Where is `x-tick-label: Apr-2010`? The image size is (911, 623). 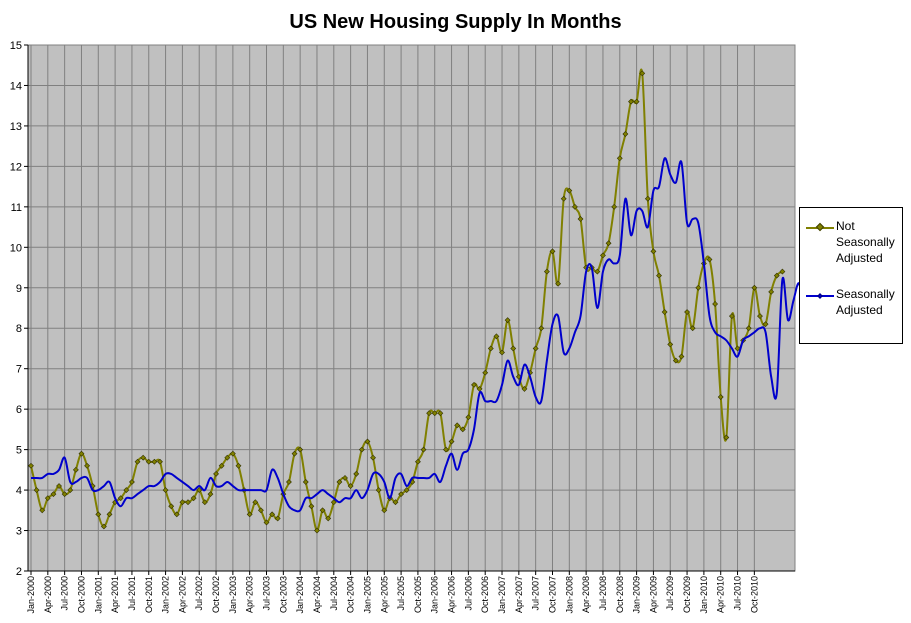 x-tick-label: Apr-2010 is located at coordinates (721, 594).